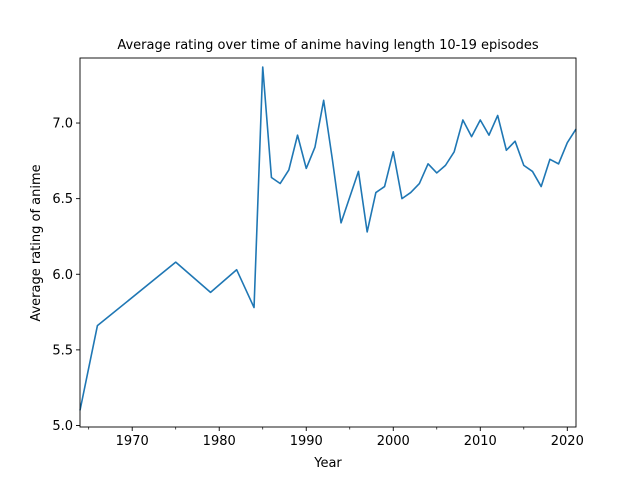 This screenshot has height=480, width=640. What do you see at coordinates (62, 275) in the screenshot?
I see `y-tick-label: 6.0` at bounding box center [62, 275].